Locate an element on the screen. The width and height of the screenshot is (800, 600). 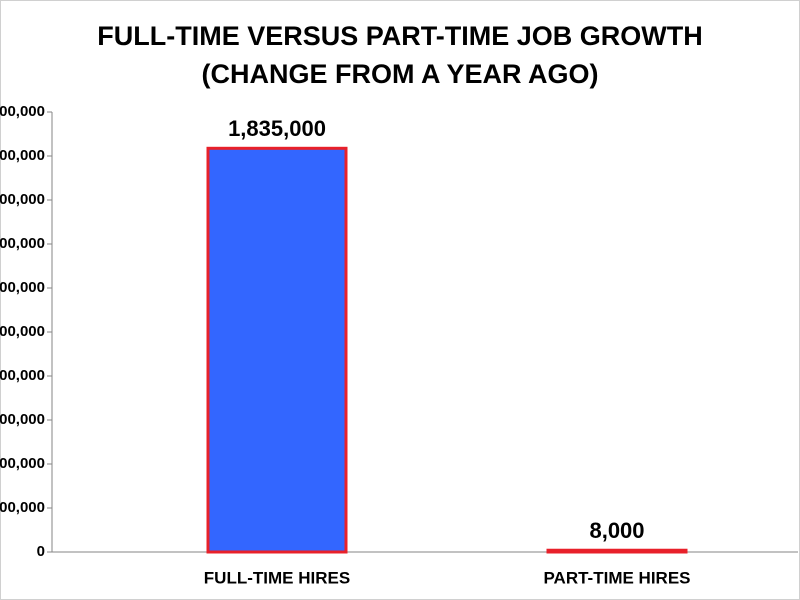
data-label: 1,835,000 is located at coordinates (277, 128).